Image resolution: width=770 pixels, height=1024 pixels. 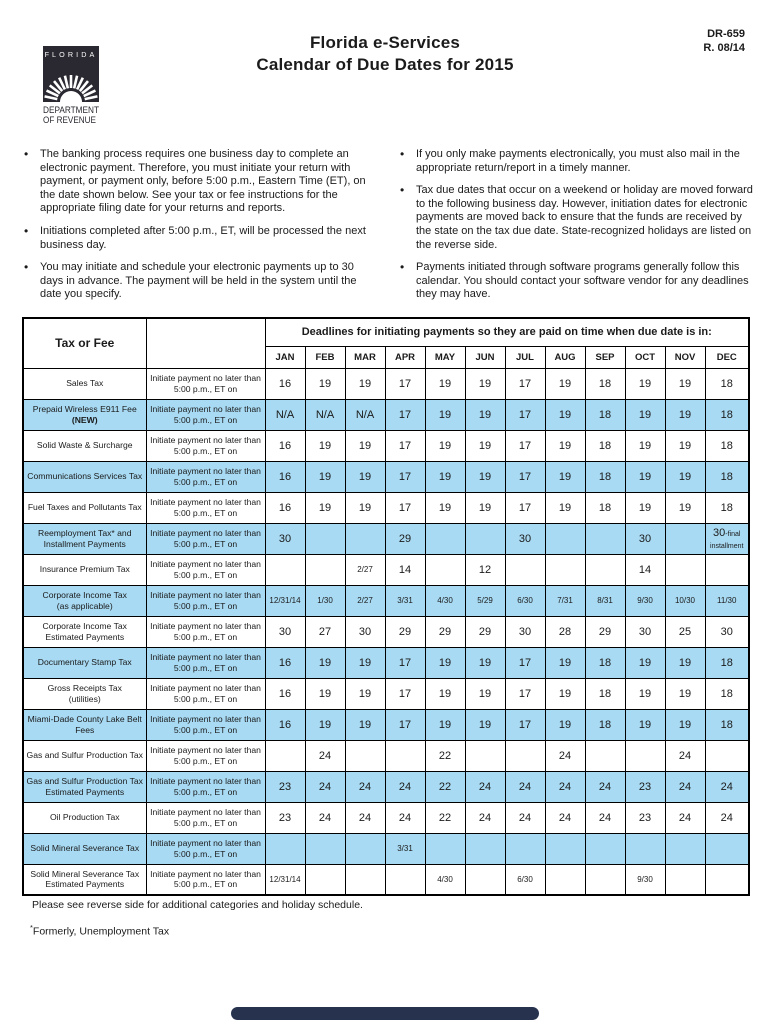 What do you see at coordinates (385, 42) in the screenshot?
I see `title-line-1: Florida e-Services` at bounding box center [385, 42].